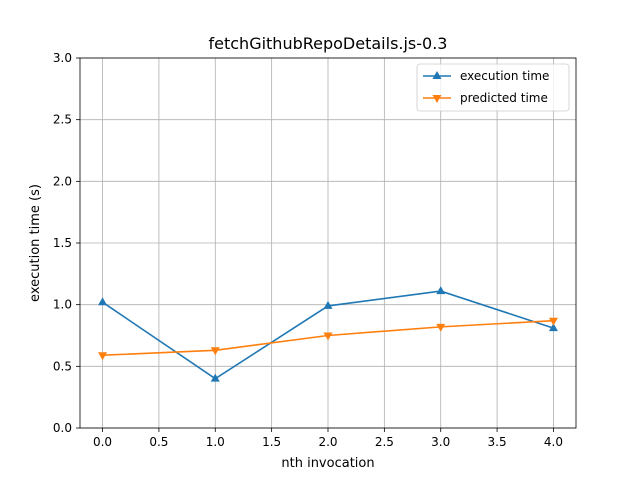 The height and width of the screenshot is (480, 640). I want to click on legend: execution time predicted time, so click(493, 87).